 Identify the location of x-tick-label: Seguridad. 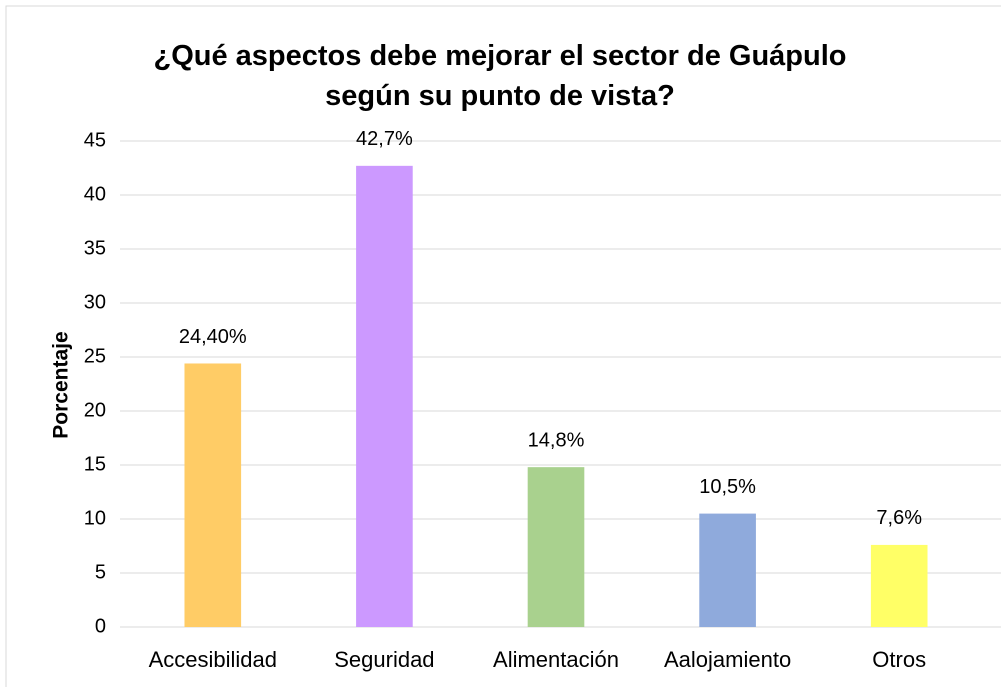
(384, 659).